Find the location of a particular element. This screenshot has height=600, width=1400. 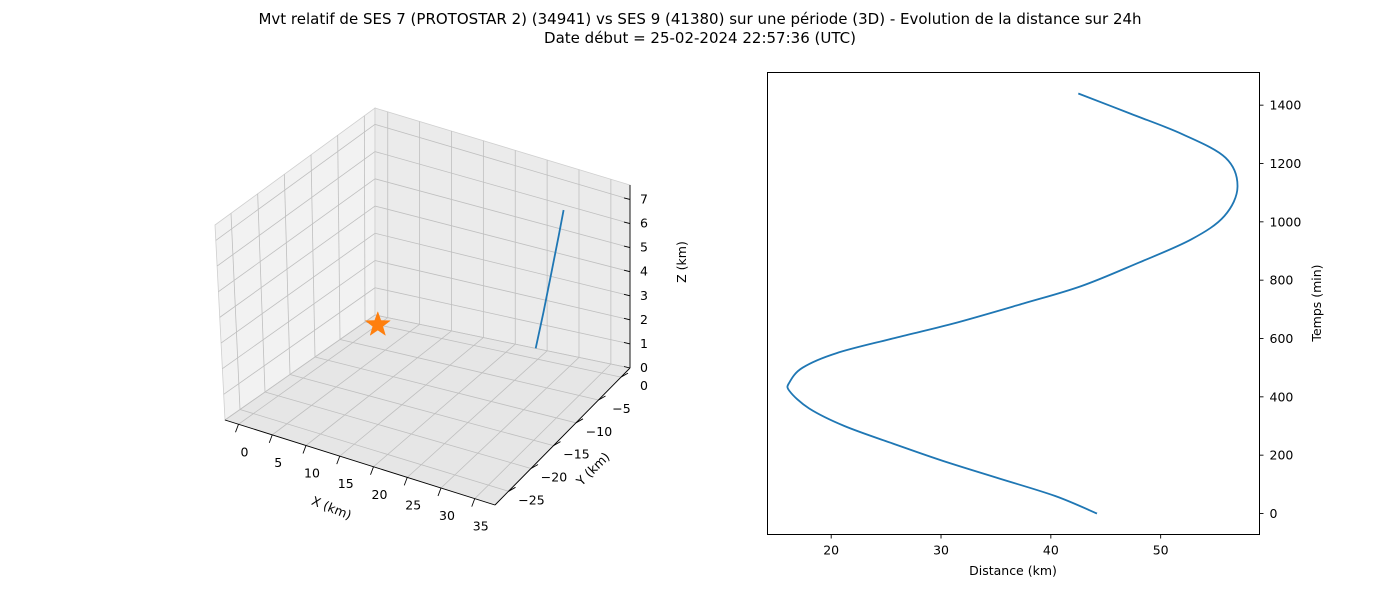

x-tick-label-2d: 20 is located at coordinates (831, 550).